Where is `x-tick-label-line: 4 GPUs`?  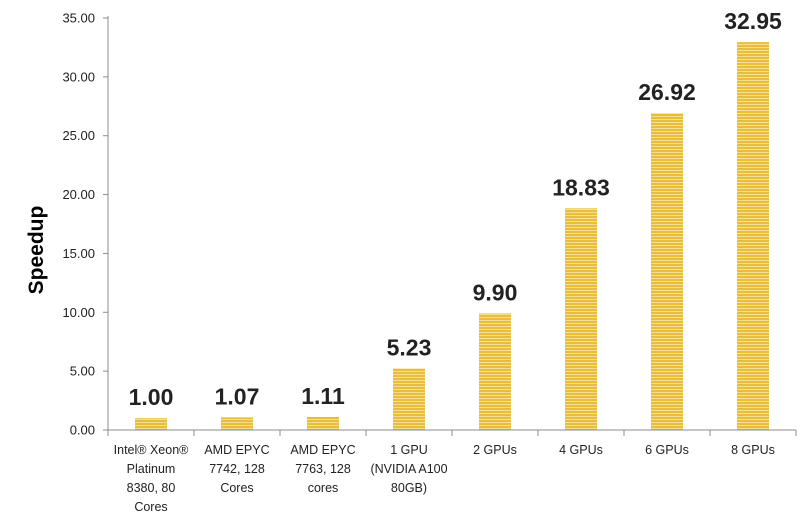
x-tick-label-line: 4 GPUs is located at coordinates (581, 450).